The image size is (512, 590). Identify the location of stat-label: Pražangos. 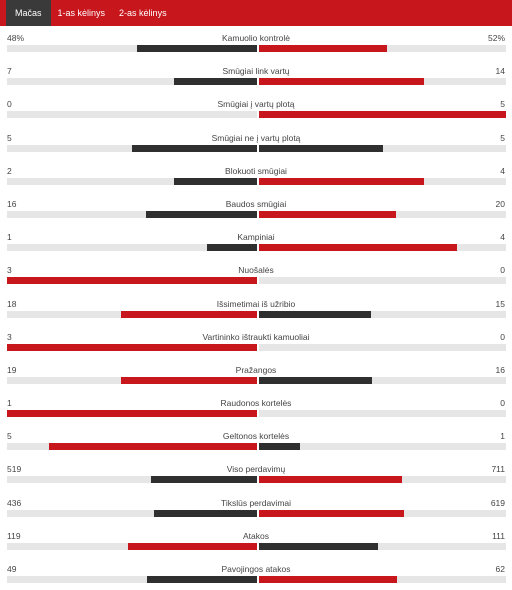
(256, 369).